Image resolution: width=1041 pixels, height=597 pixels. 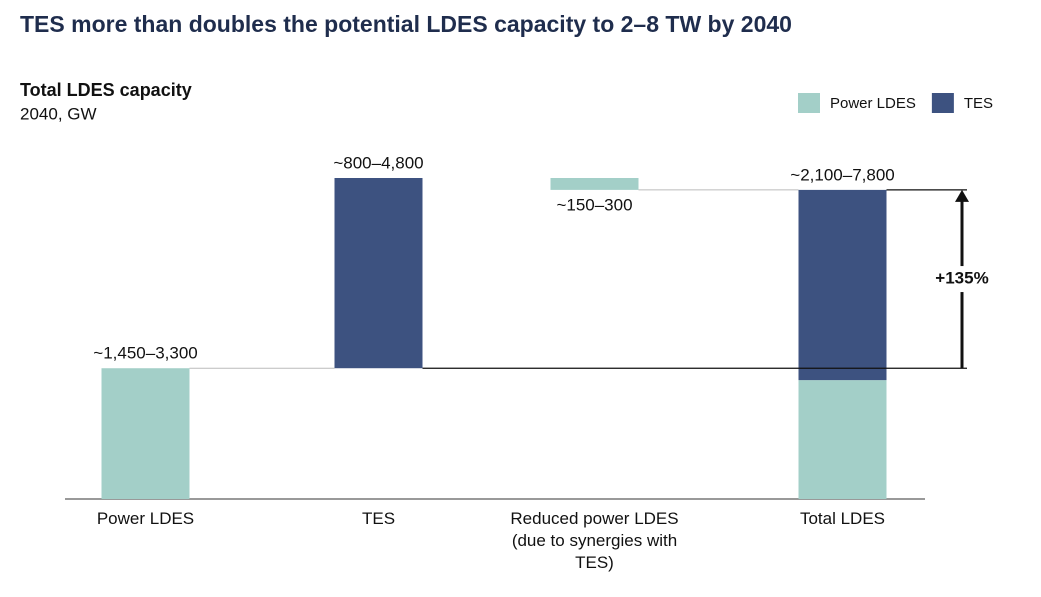 What do you see at coordinates (378, 162) in the screenshot?
I see `value-label: ~800–4,800` at bounding box center [378, 162].